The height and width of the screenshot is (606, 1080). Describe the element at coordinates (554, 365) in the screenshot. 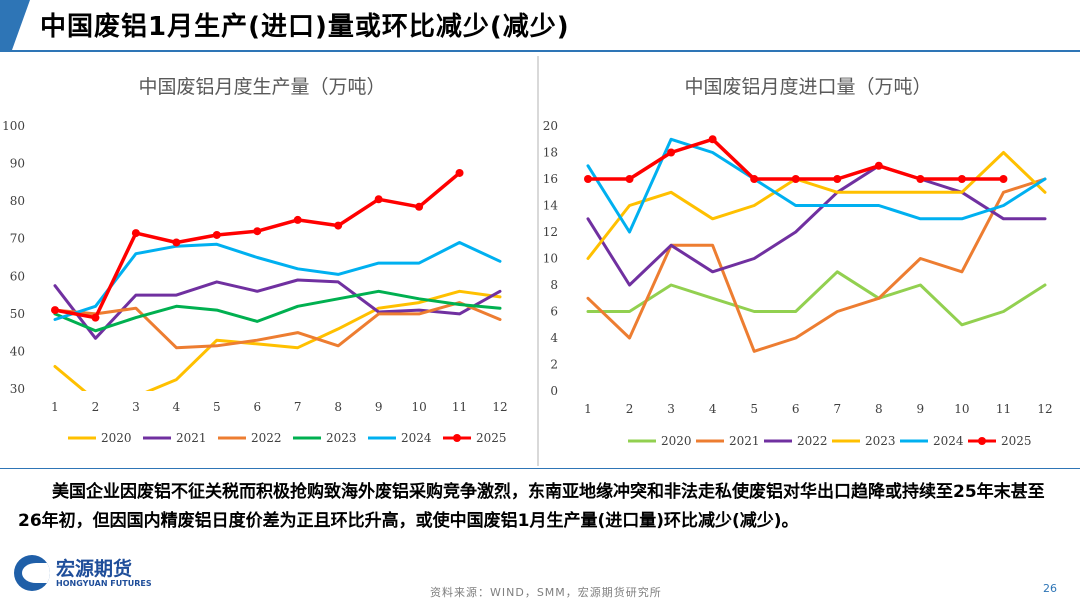

I see `y-tick-label: 2` at that location.